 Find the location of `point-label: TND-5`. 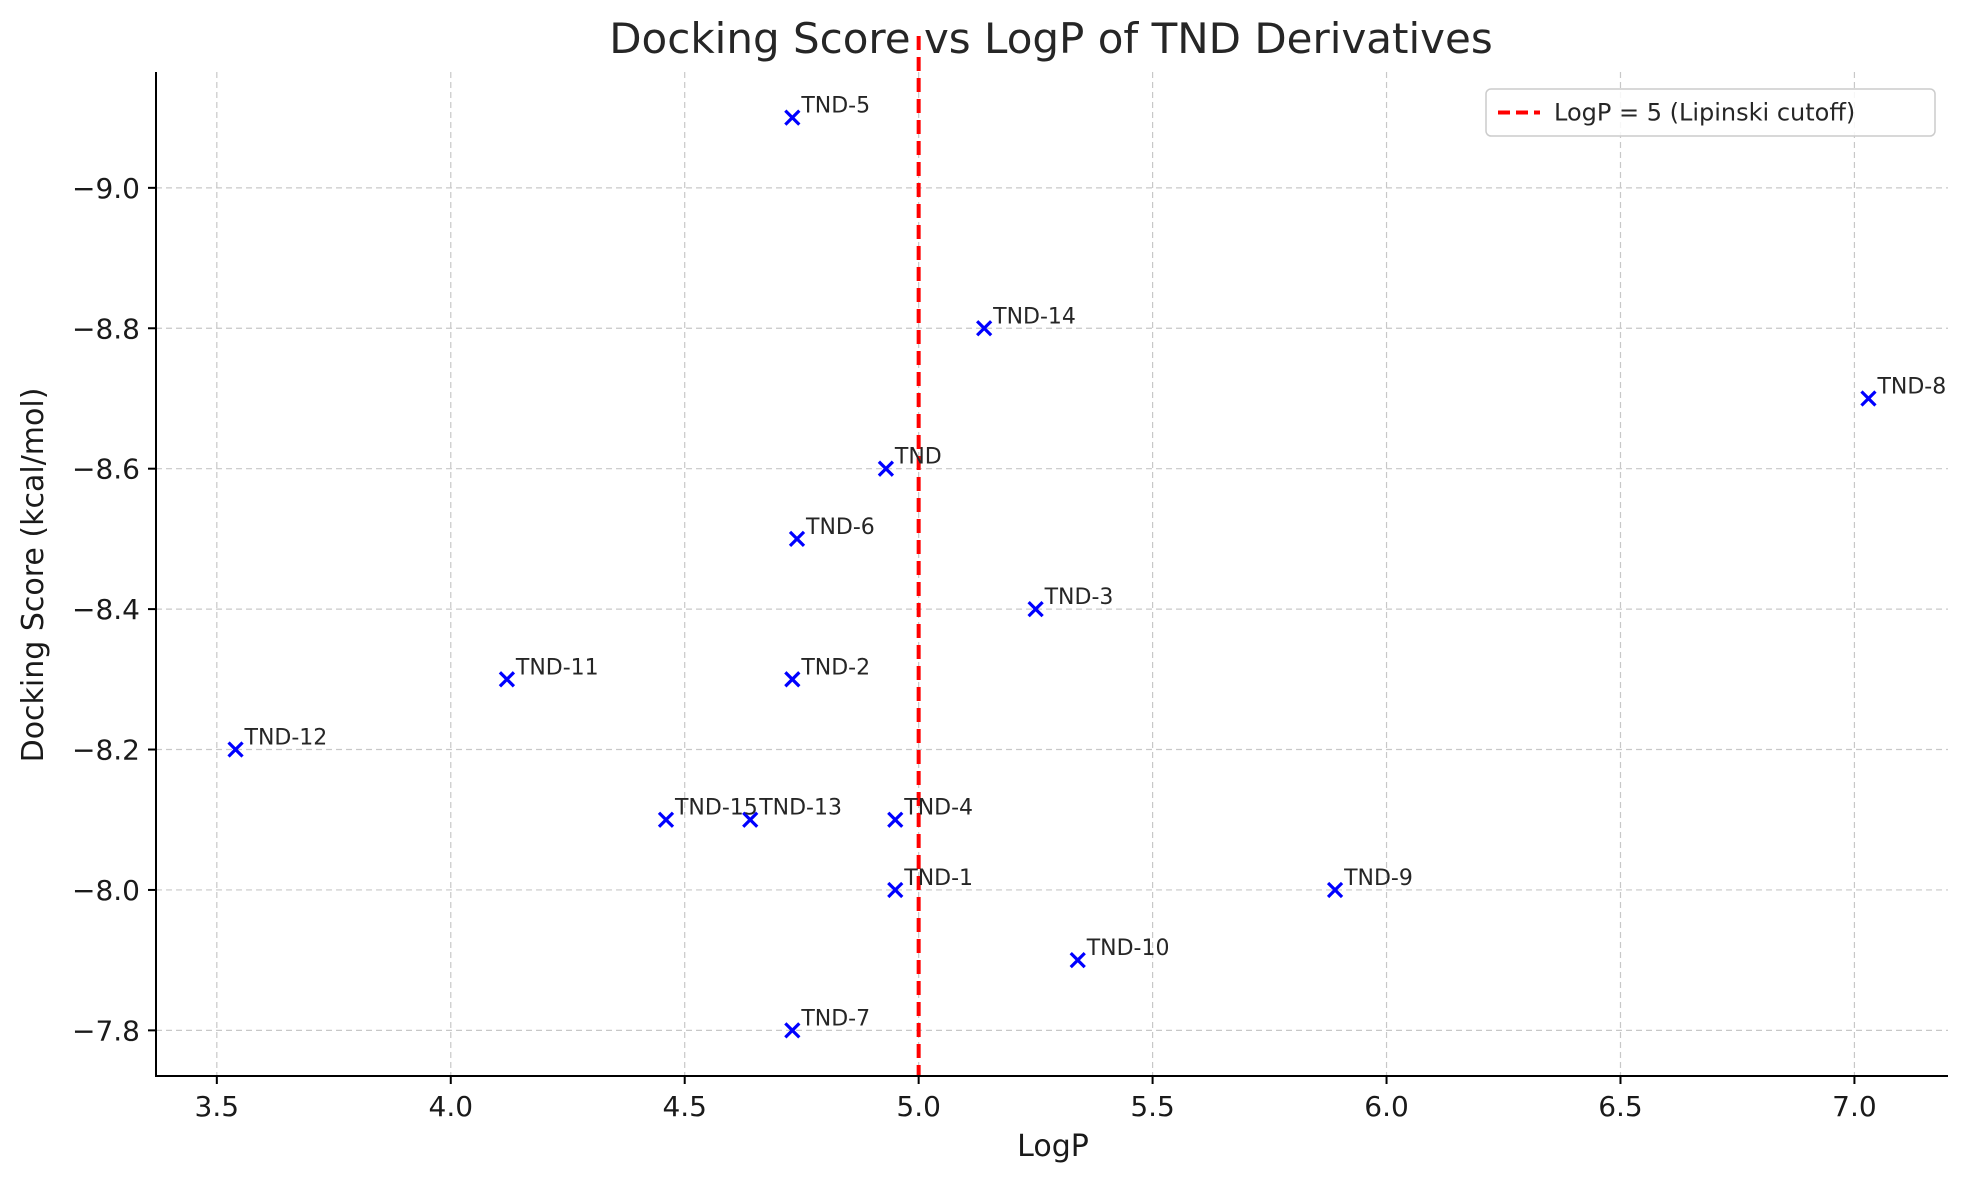

point-label: TND-5 is located at coordinates (835, 106).